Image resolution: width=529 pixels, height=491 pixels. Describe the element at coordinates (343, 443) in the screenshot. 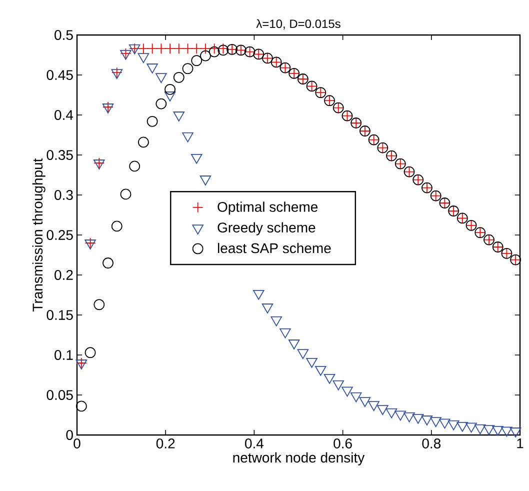

I see `x-tick-label: 0.6` at that location.